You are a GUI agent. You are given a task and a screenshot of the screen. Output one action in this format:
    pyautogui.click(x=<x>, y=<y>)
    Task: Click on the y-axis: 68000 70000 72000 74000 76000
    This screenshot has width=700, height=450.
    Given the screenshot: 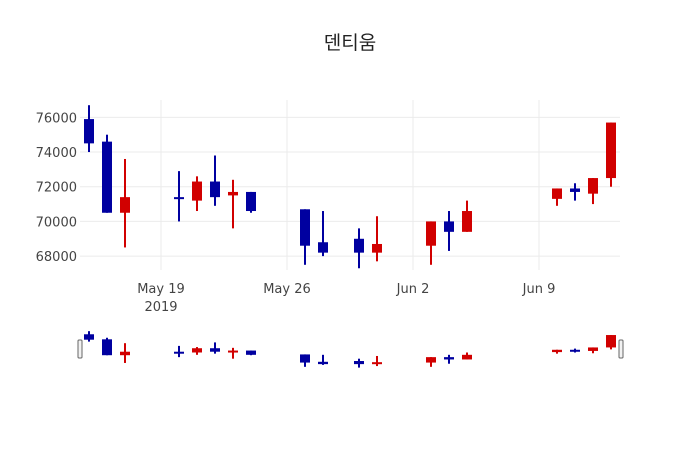 What is the action you would take?
    pyautogui.click(x=56, y=188)
    